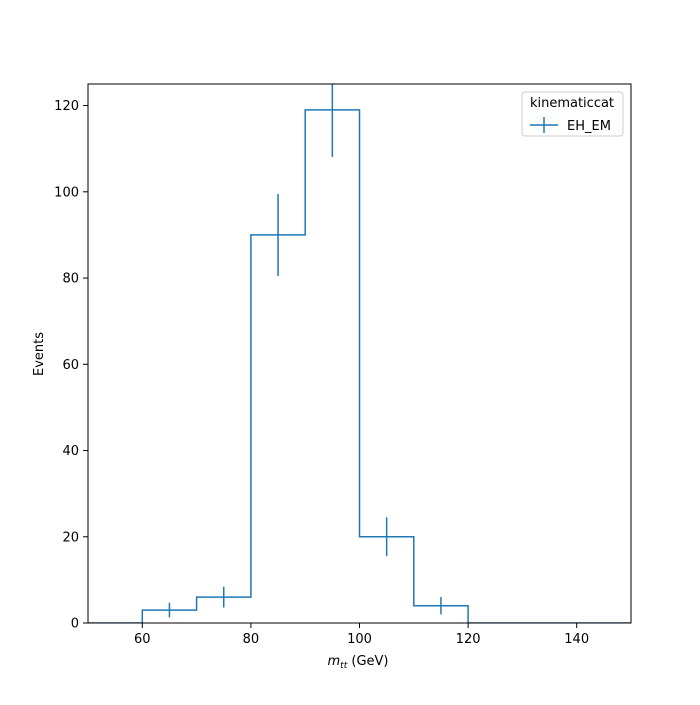 The width and height of the screenshot is (700, 705). What do you see at coordinates (142, 639) in the screenshot?
I see `x-tick-label: 60` at bounding box center [142, 639].